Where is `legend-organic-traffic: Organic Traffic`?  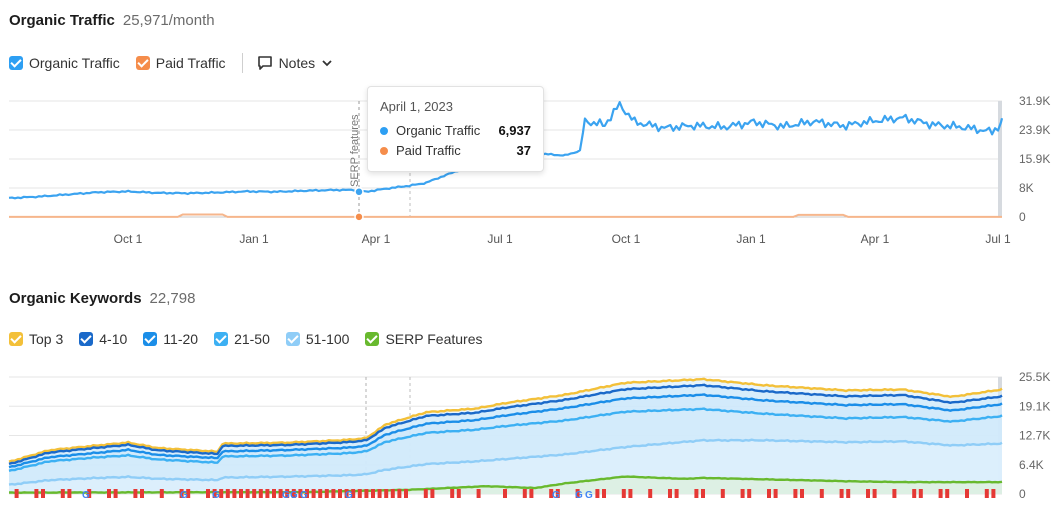 legend-organic-traffic: Organic Traffic is located at coordinates (64, 63).